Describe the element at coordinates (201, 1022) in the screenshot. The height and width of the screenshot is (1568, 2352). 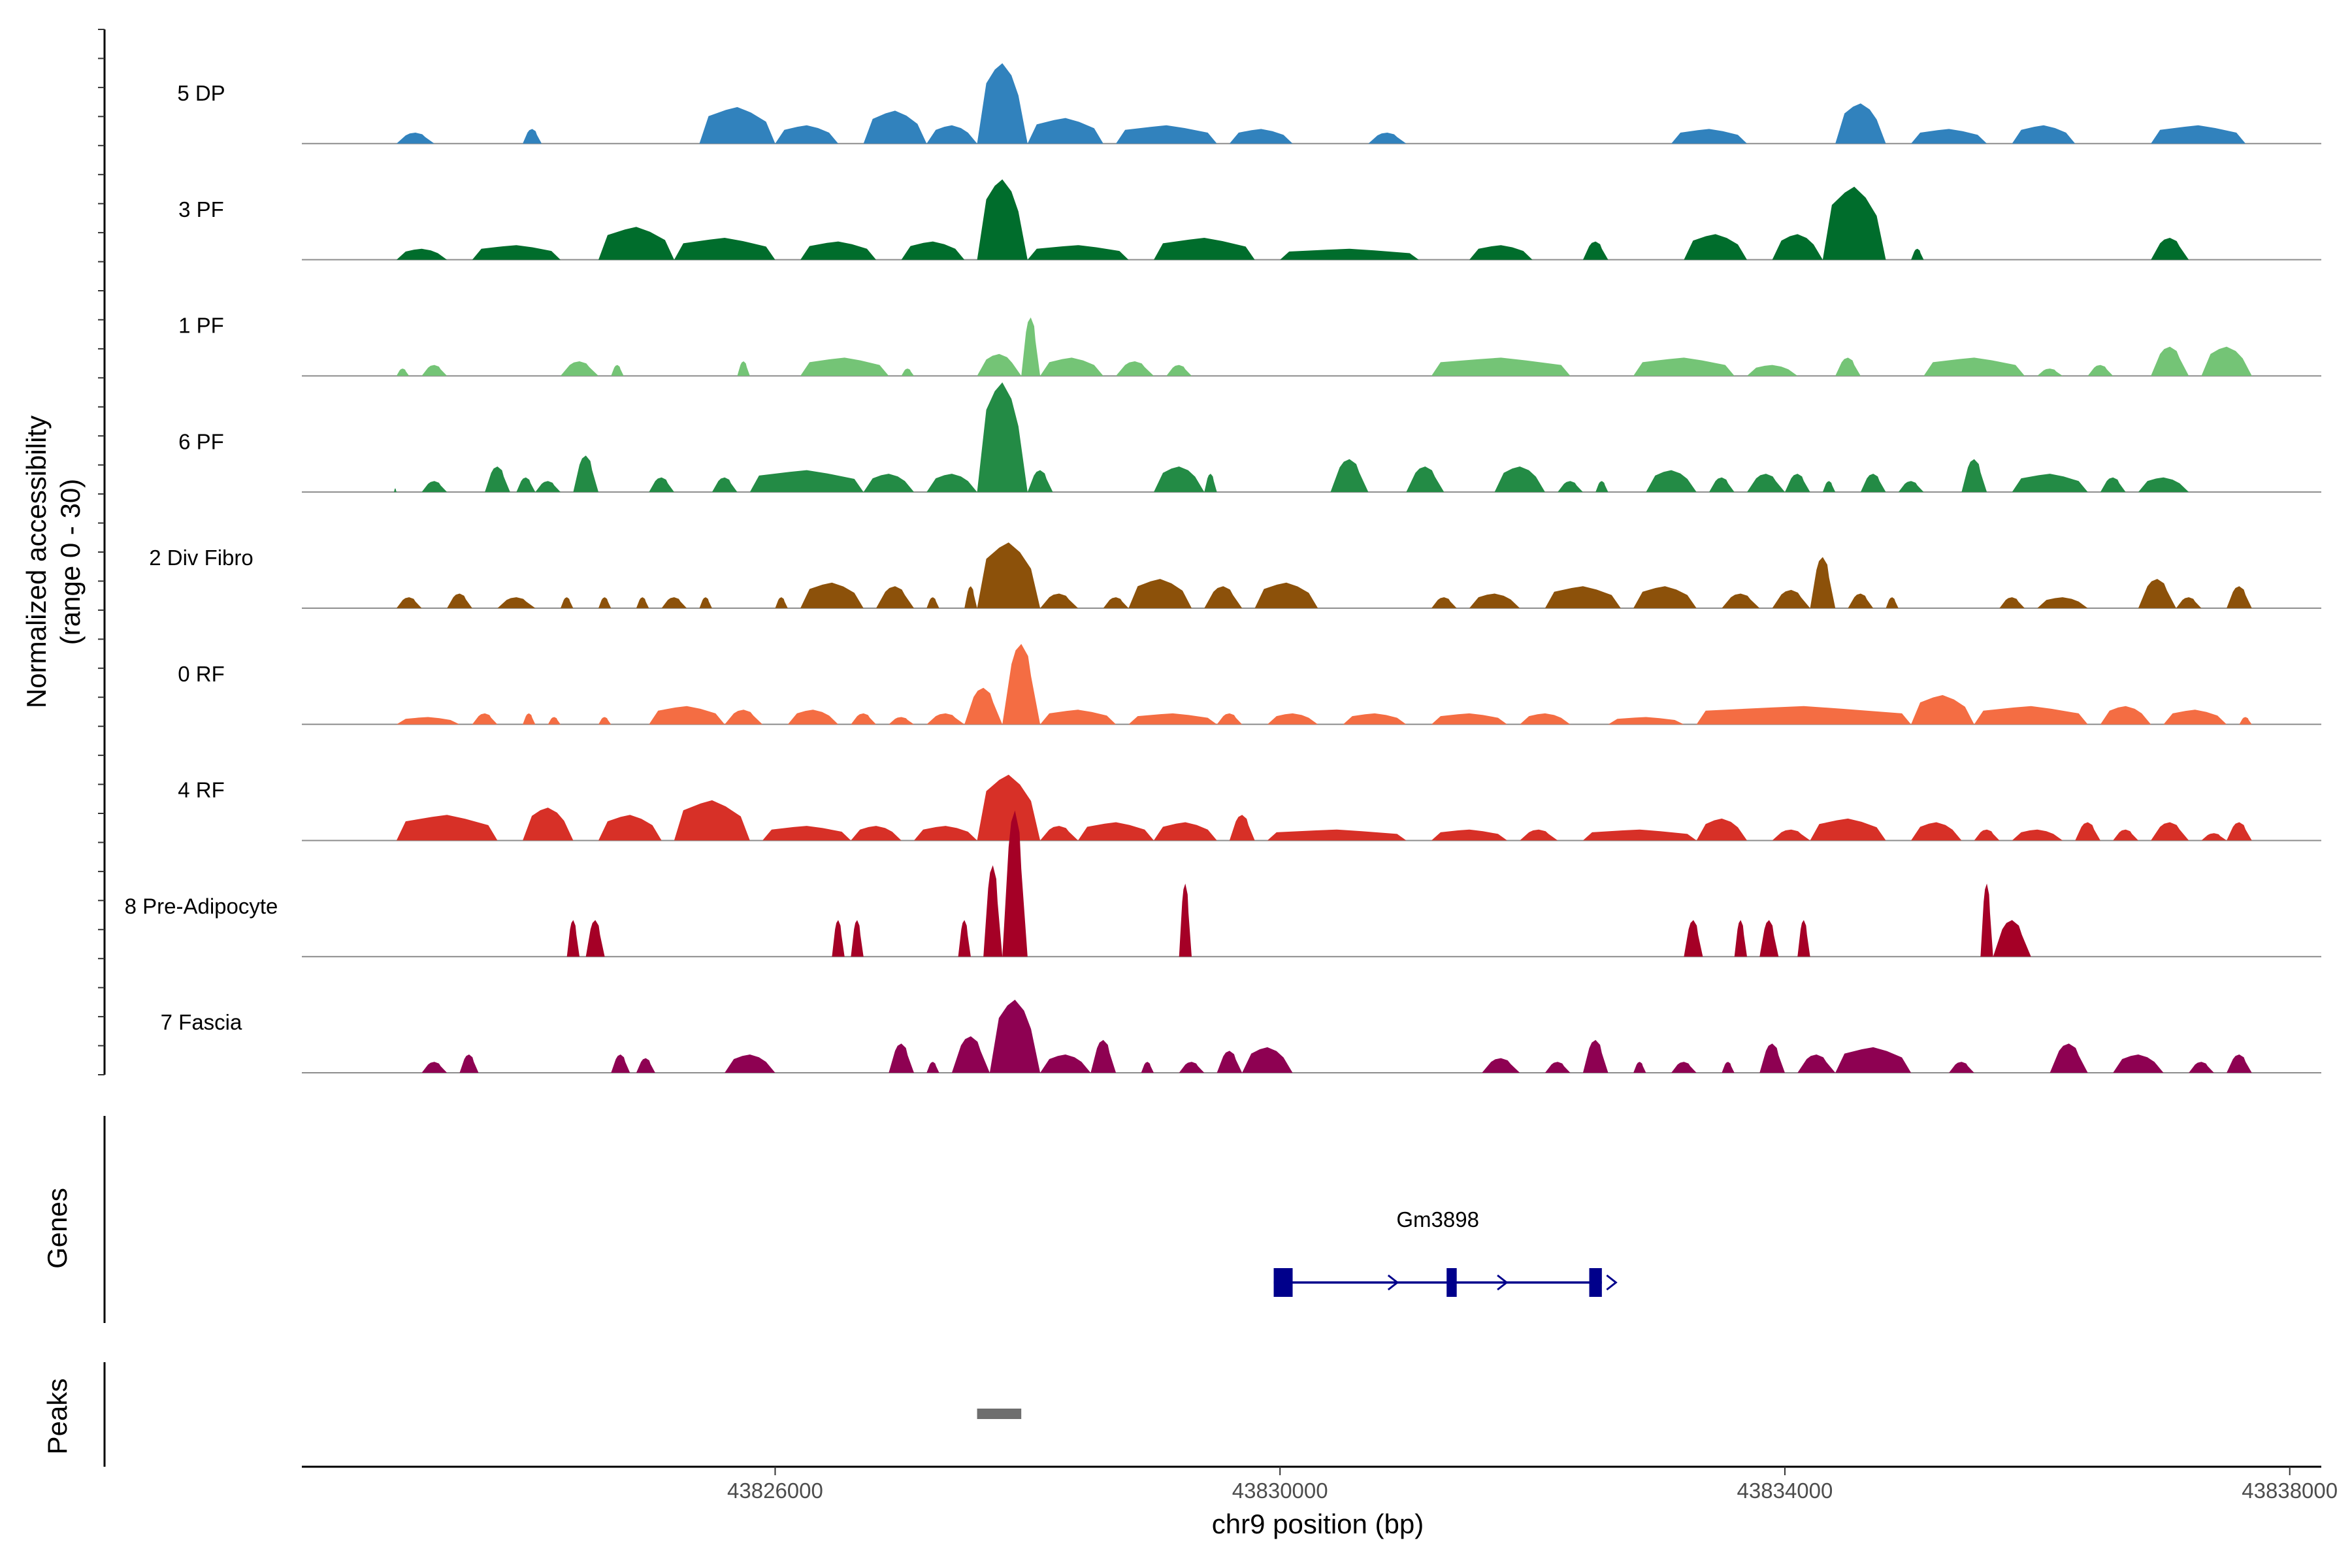
I see `track-label: 7 Fascia` at that location.